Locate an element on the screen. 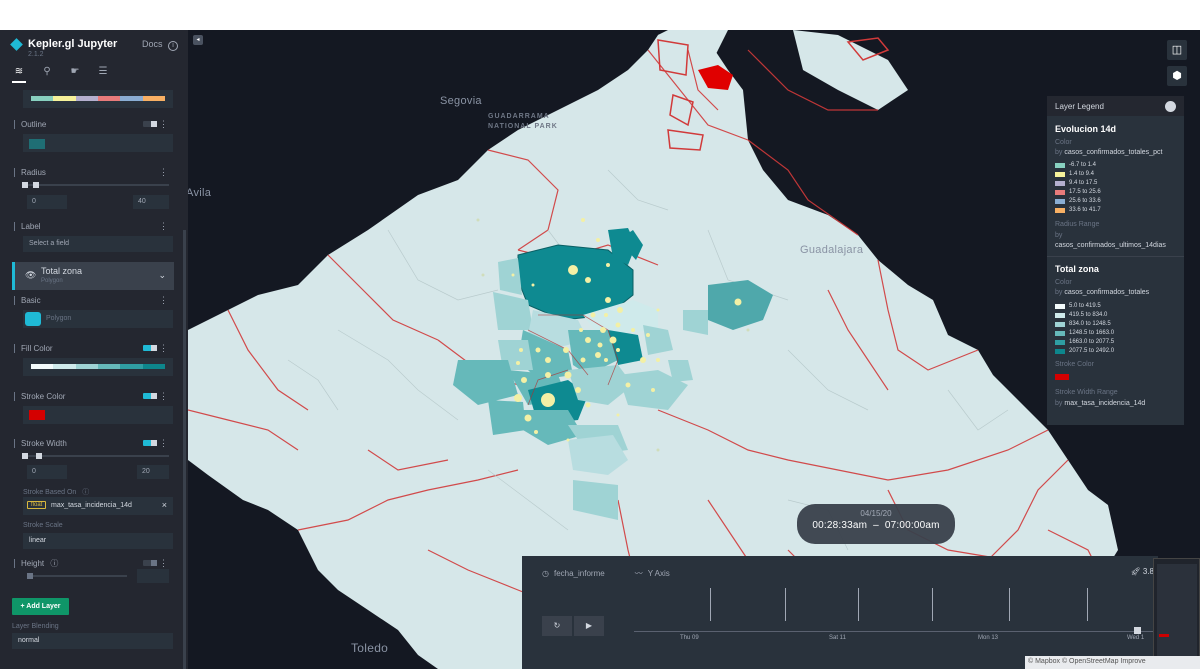 This screenshot has height=669, width=1200. docs-link: Docs i is located at coordinates (160, 45).